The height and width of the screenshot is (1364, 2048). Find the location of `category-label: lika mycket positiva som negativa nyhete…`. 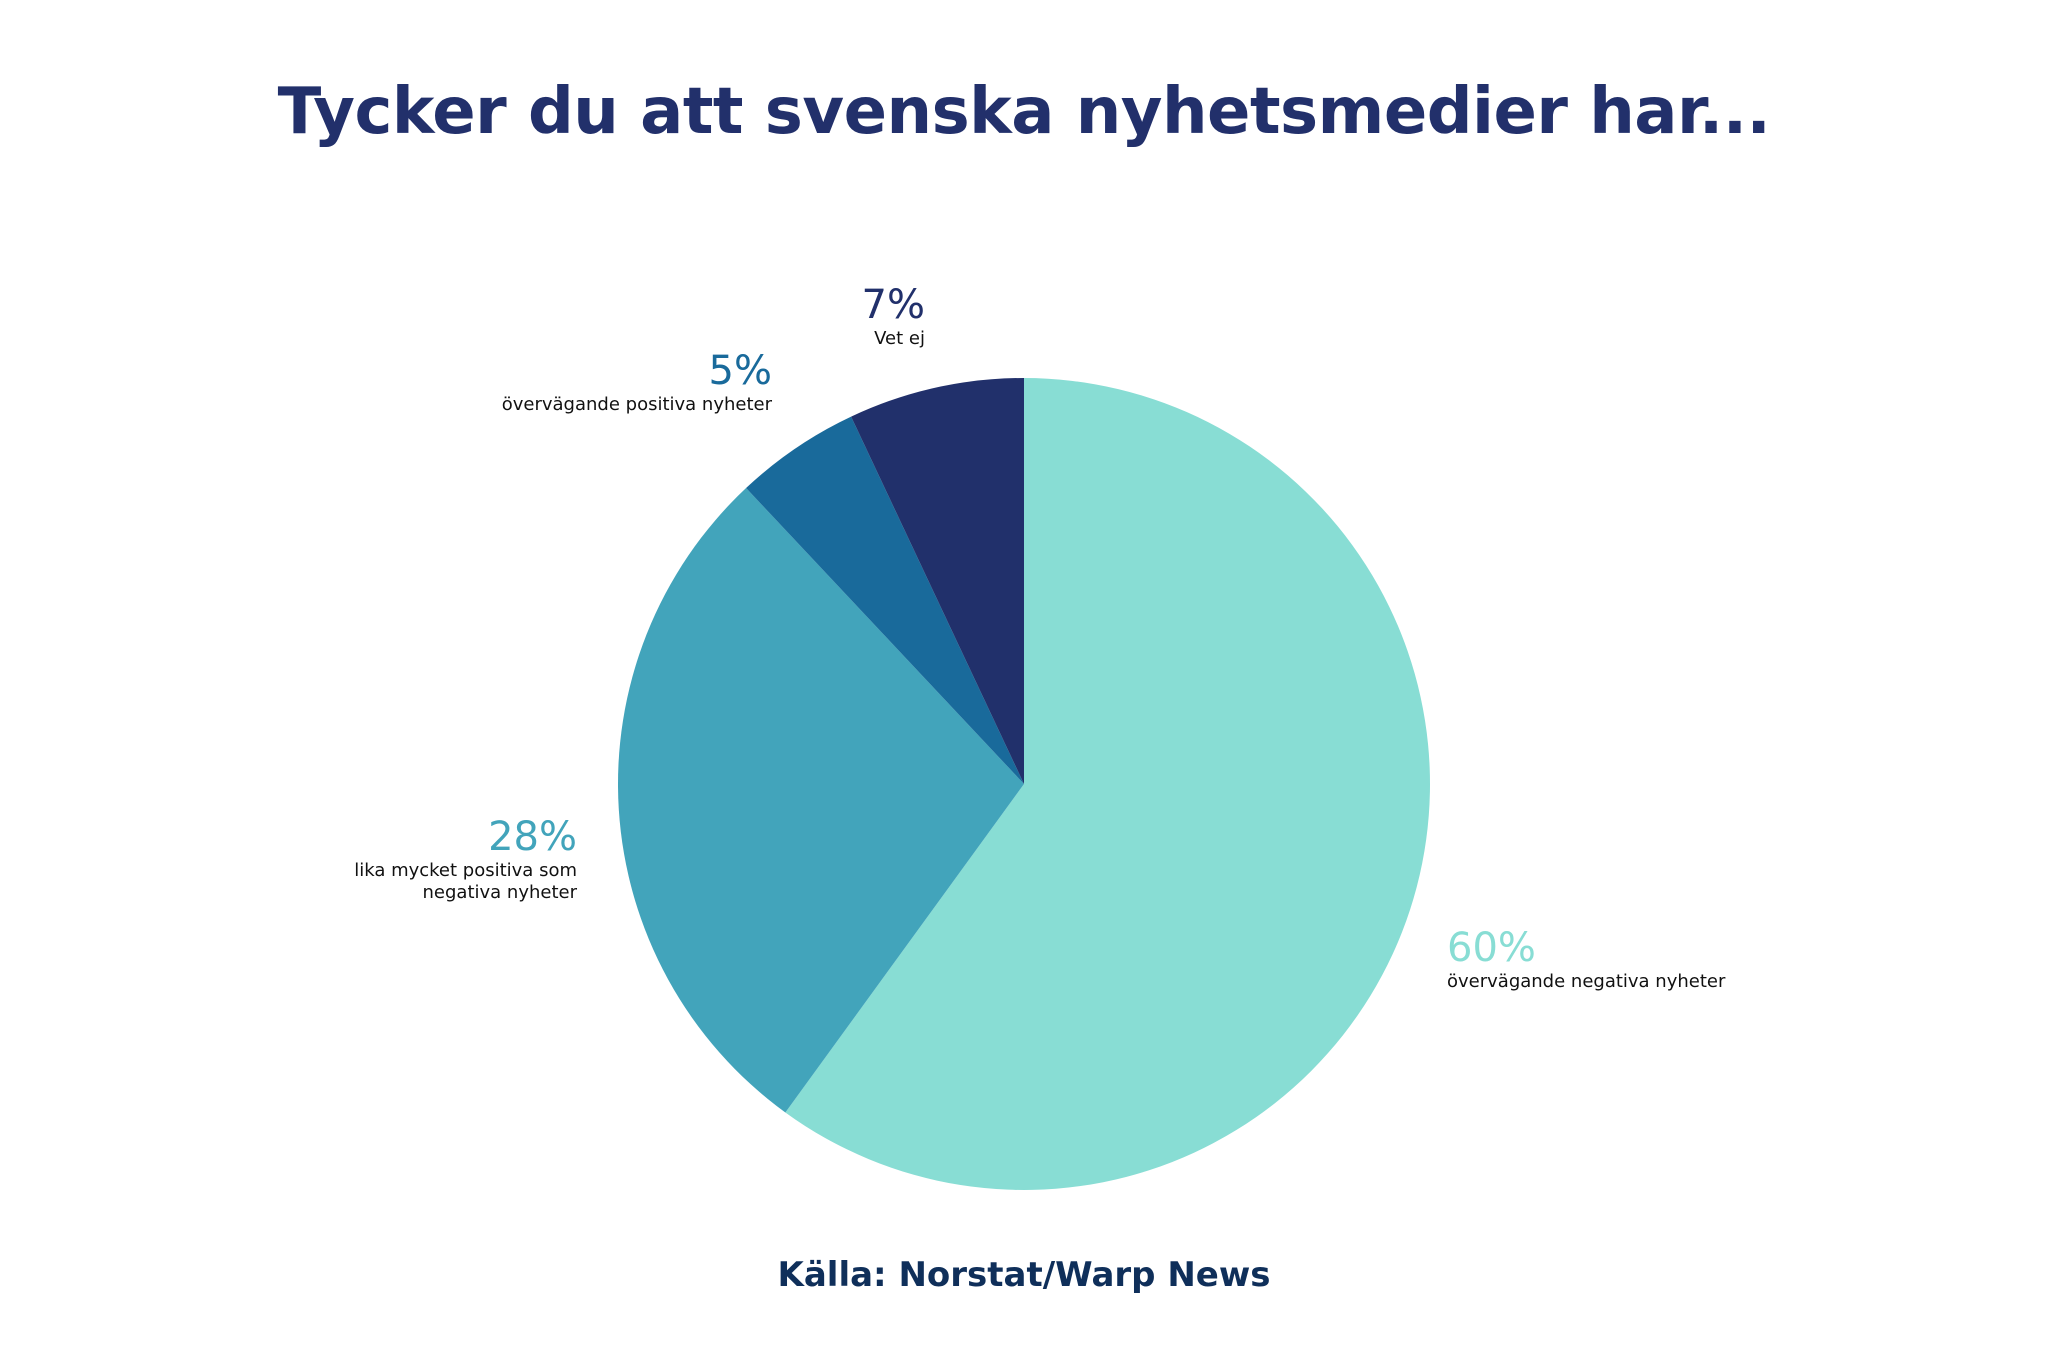

category-label: lika mycket positiva som negativa nyhete… is located at coordinates (465, 881).